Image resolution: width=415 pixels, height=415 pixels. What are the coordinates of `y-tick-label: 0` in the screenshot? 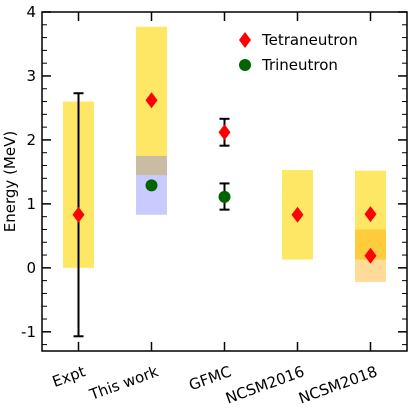 It's located at (31, 268).